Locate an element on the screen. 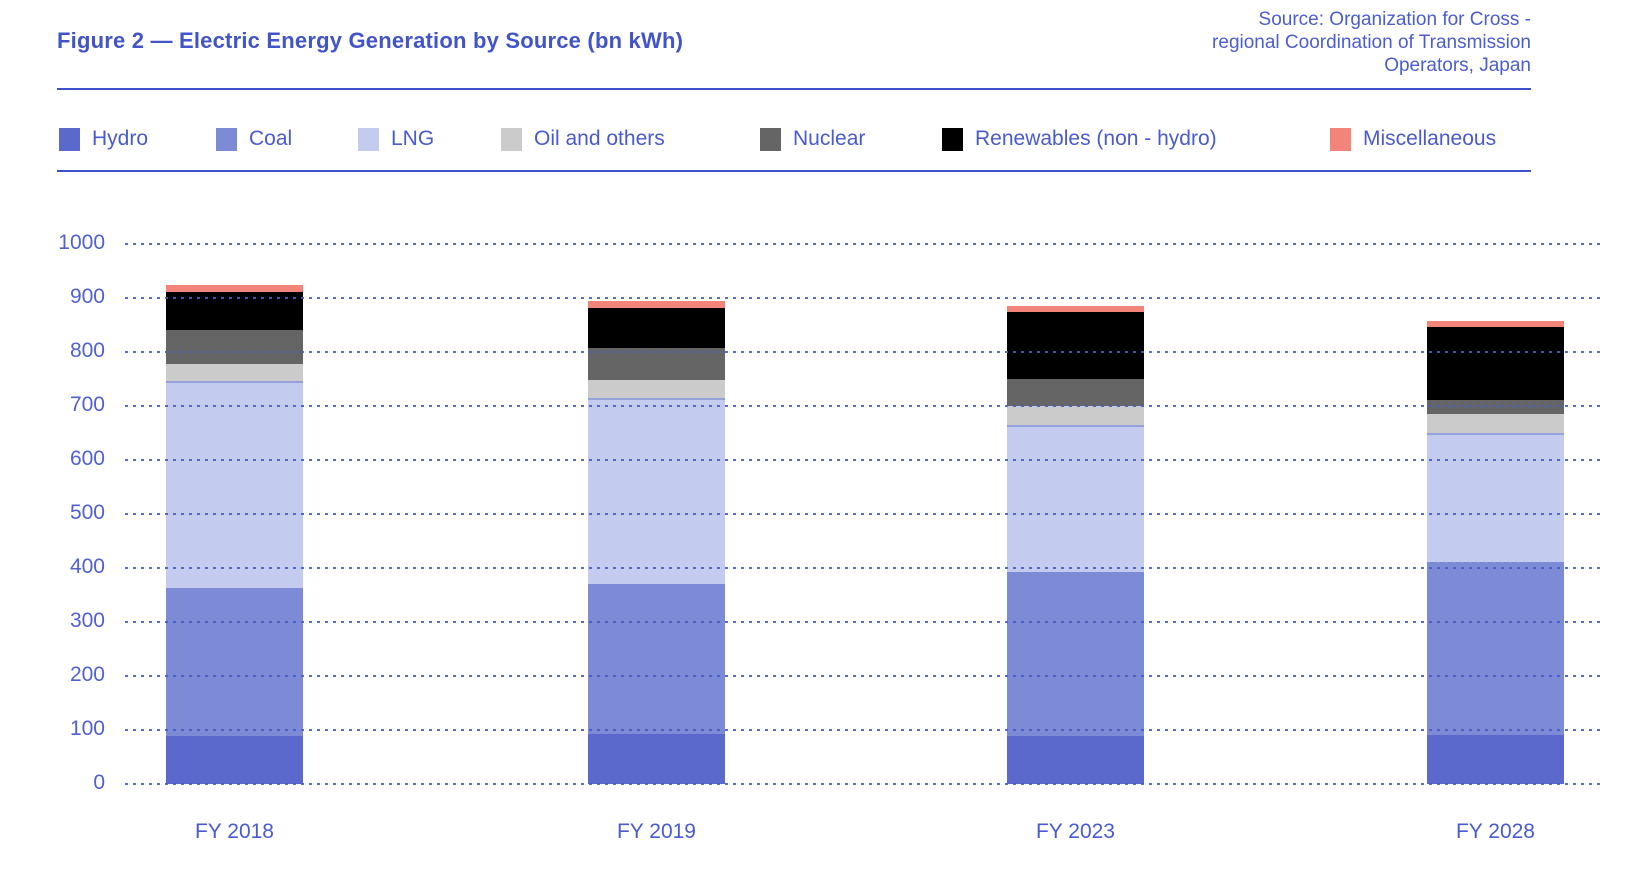  legend-item-coal: Coal is located at coordinates (254, 139).